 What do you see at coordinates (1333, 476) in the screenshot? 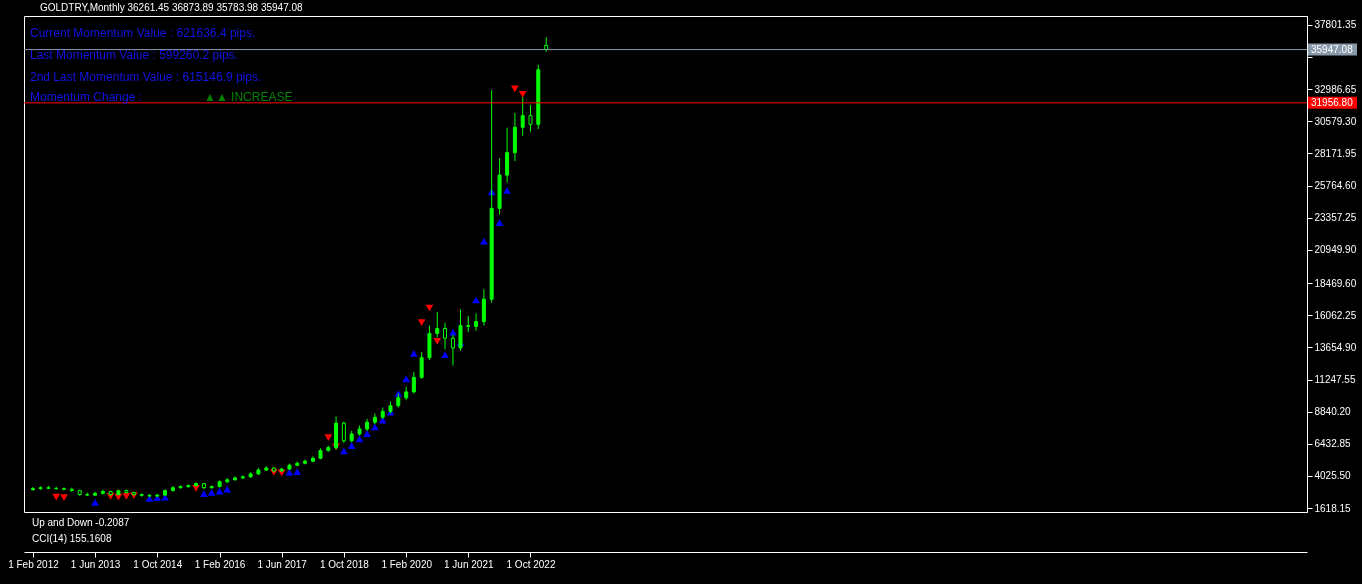
I see `y-tick-label: 4025.50` at bounding box center [1333, 476].